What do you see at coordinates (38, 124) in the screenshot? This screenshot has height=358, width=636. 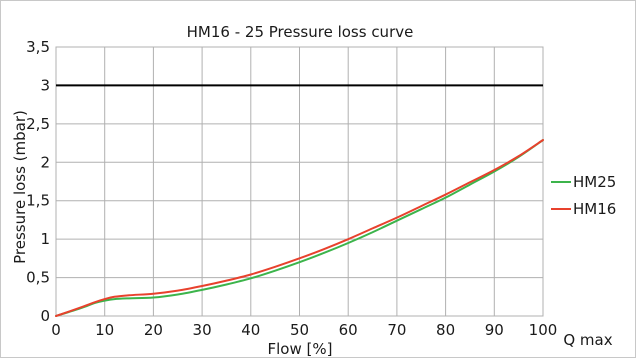 I see `y-tick-label: 2,5` at bounding box center [38, 124].